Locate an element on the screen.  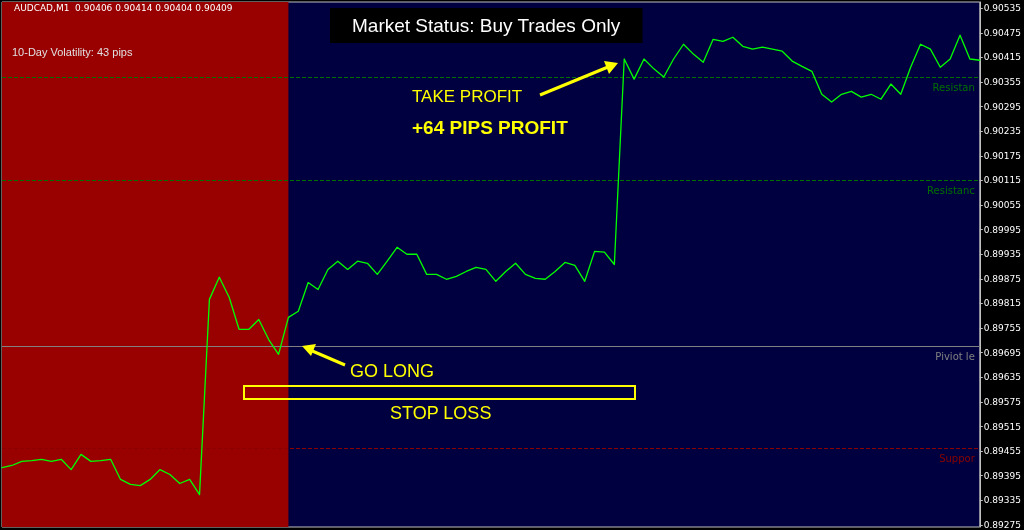
y-tick-label: 0.90055 is located at coordinates (1002, 205).